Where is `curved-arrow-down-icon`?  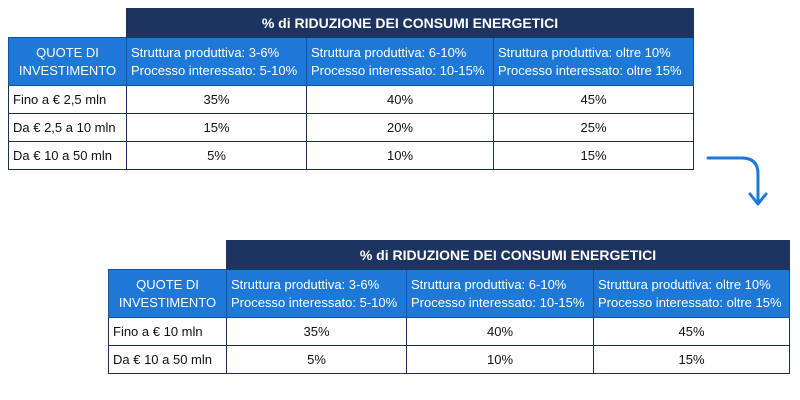 curved-arrow-down-icon is located at coordinates (737, 181).